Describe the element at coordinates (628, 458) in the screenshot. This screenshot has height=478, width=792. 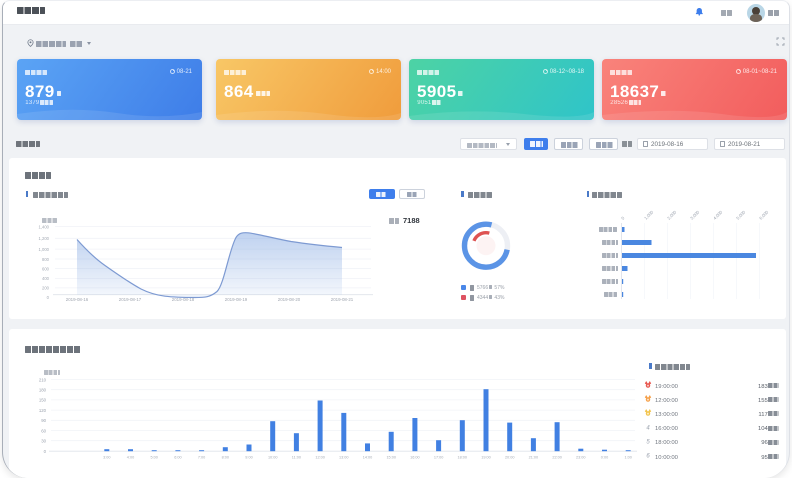
I see `svg-text: 1:00` at that location.